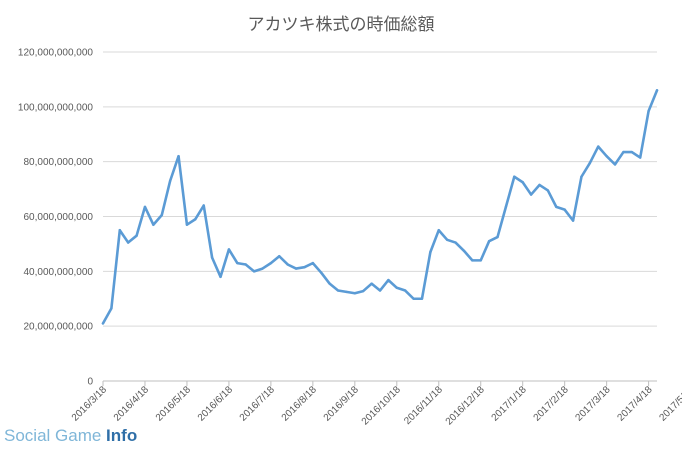 The width and height of the screenshot is (682, 449). Describe the element at coordinates (342, 404) in the screenshot. I see `x-tick-label: 2016/9/18` at that location.